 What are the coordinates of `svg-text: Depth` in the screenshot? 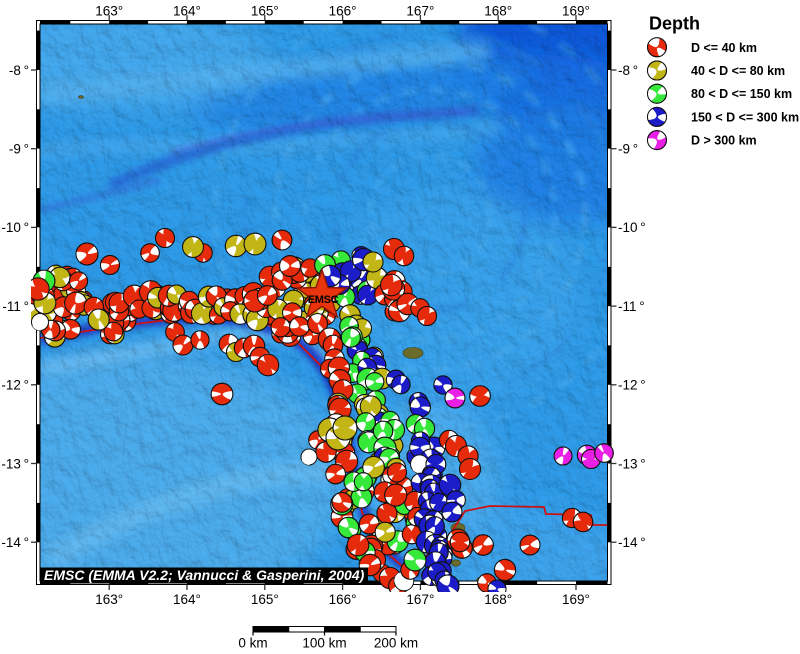 It's located at (674, 24).